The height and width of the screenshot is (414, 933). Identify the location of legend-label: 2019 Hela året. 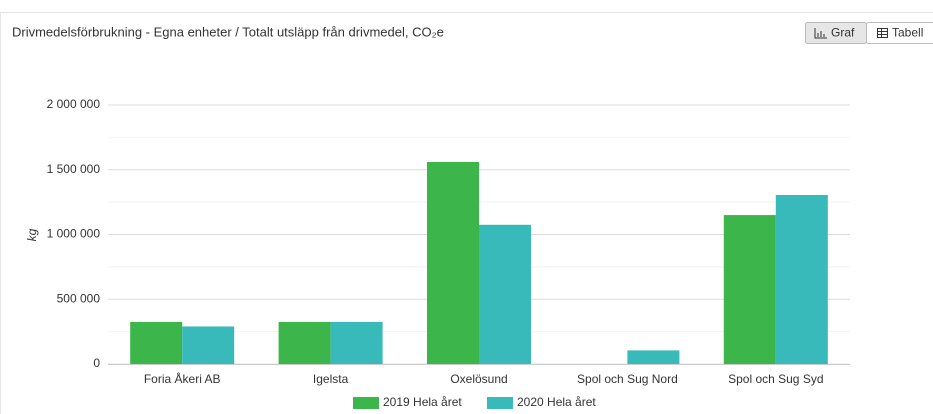
(422, 402).